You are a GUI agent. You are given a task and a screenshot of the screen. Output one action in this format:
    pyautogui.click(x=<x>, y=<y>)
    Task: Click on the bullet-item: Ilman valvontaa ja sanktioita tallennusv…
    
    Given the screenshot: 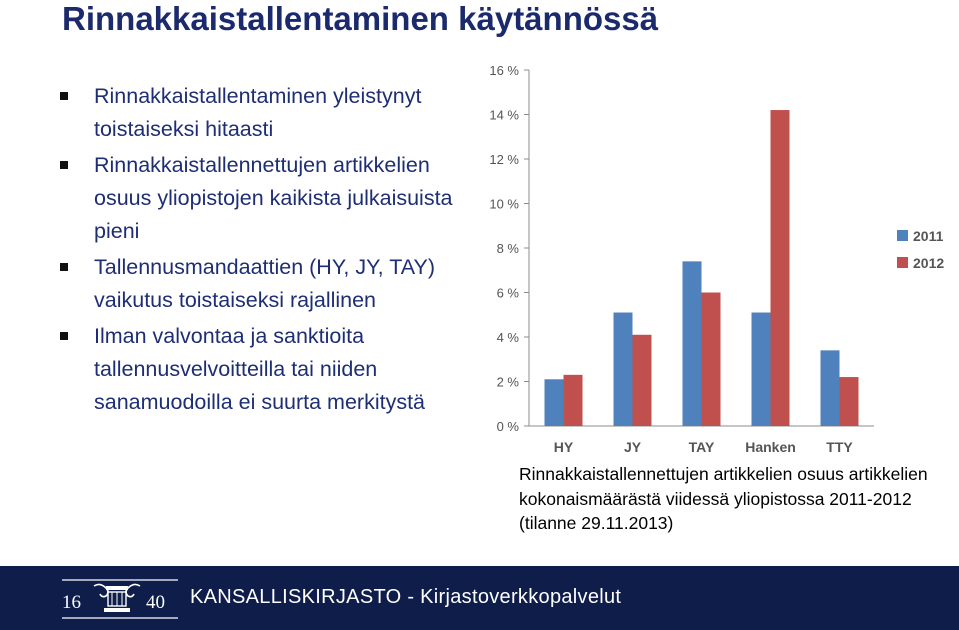 What is the action you would take?
    pyautogui.click(x=260, y=369)
    